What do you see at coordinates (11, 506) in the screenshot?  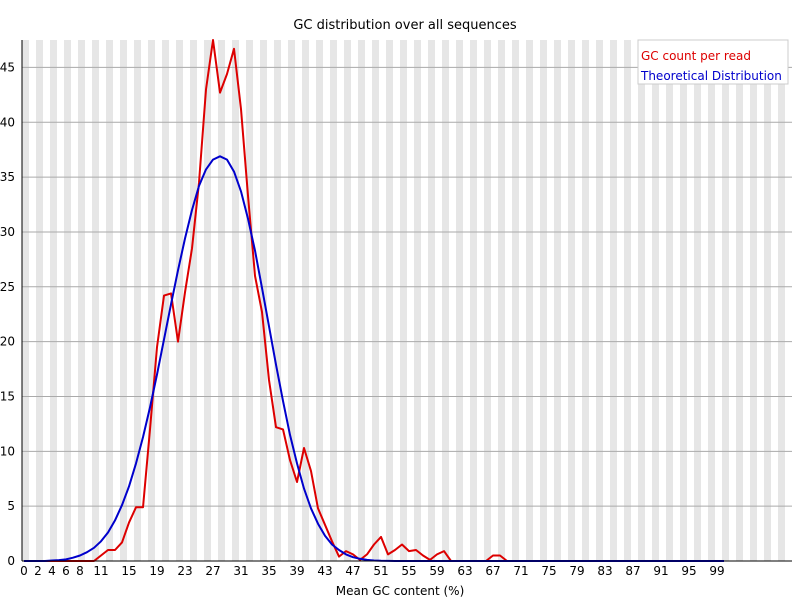 I see `y-tick-label: 5` at bounding box center [11, 506].